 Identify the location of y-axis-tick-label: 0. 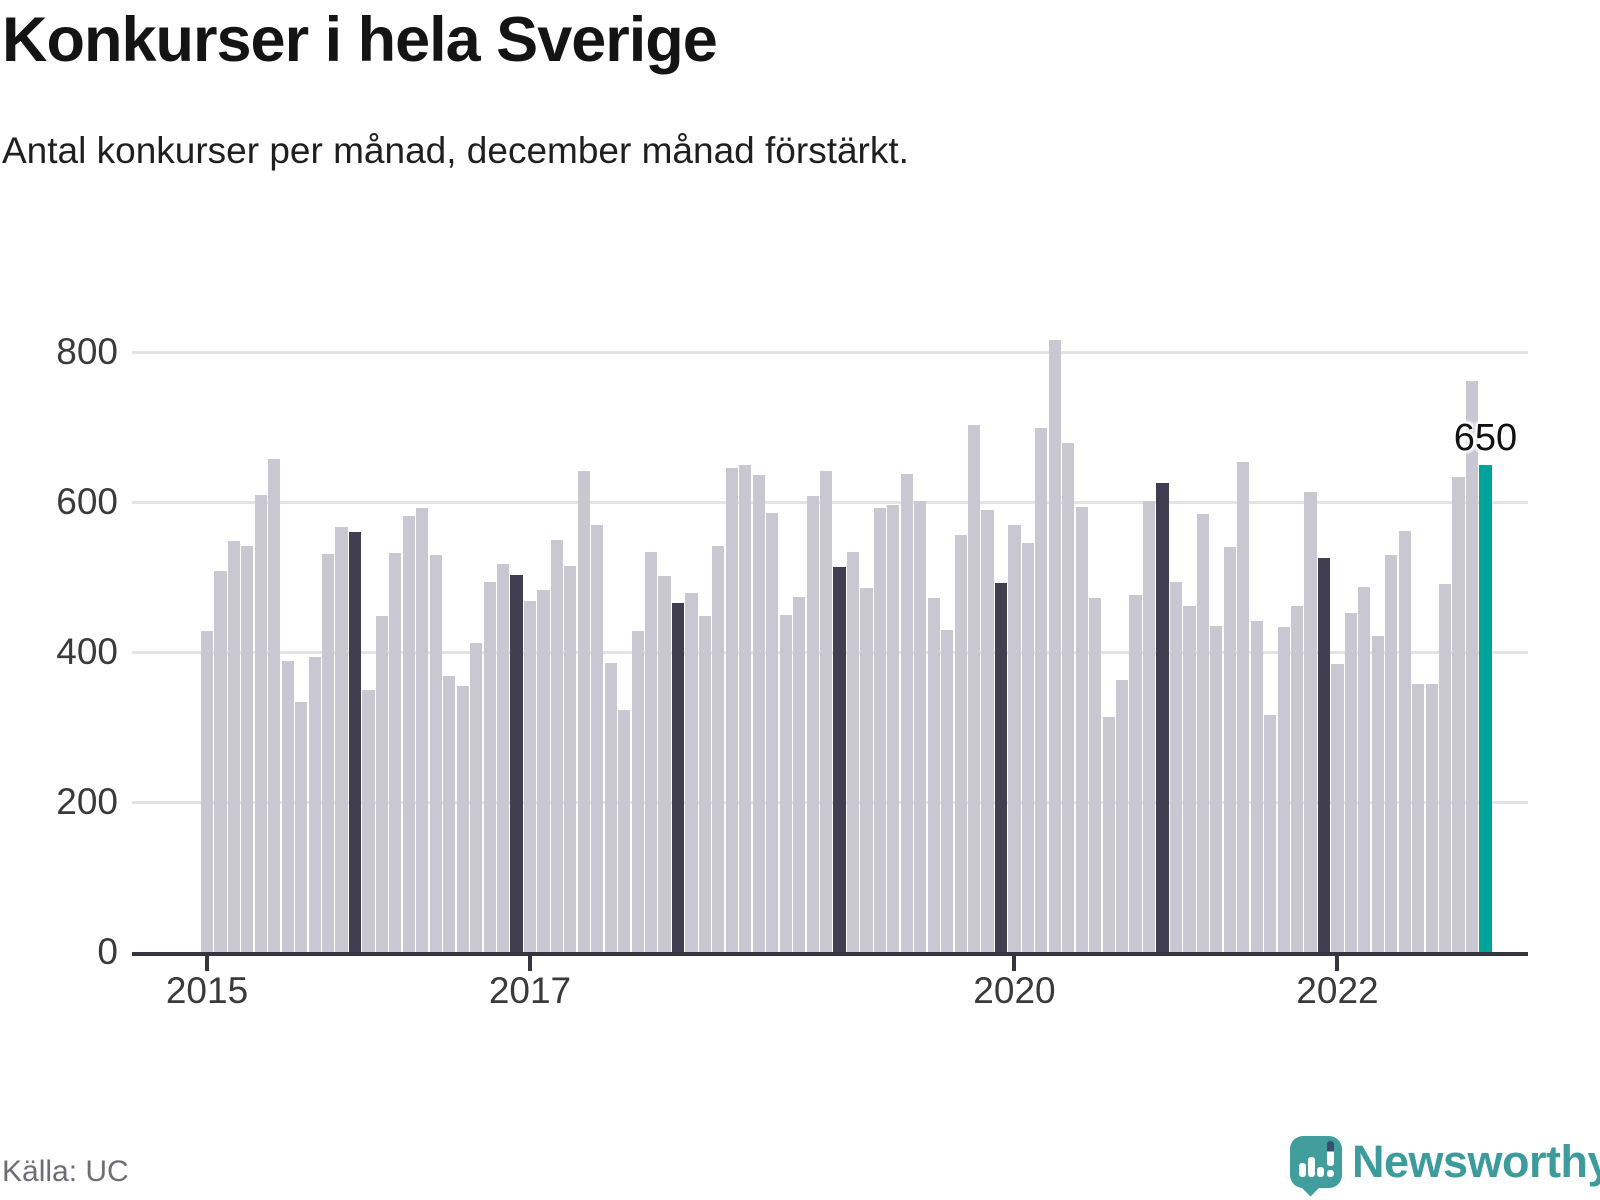
(107, 951).